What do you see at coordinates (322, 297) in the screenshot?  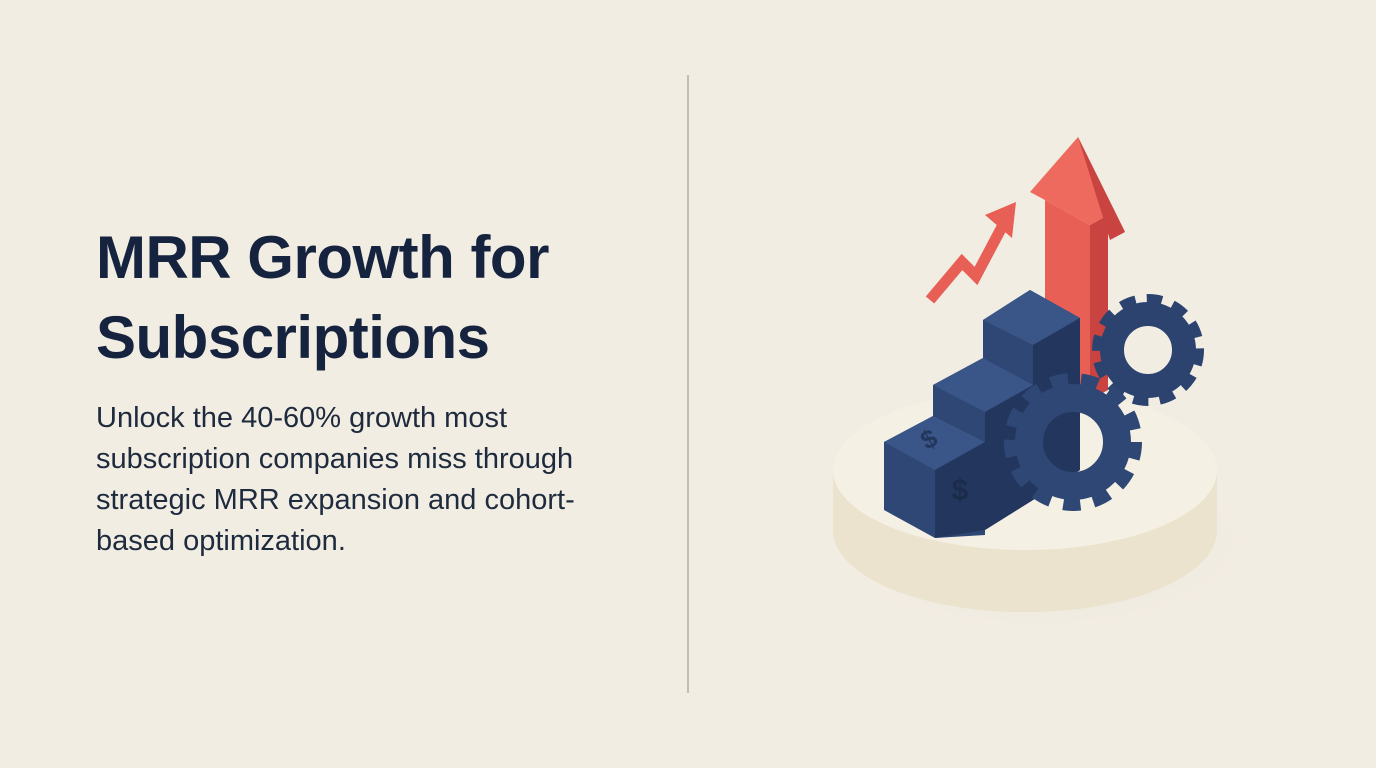 I see `hero-title: MRR Growth for Subscriptions` at bounding box center [322, 297].